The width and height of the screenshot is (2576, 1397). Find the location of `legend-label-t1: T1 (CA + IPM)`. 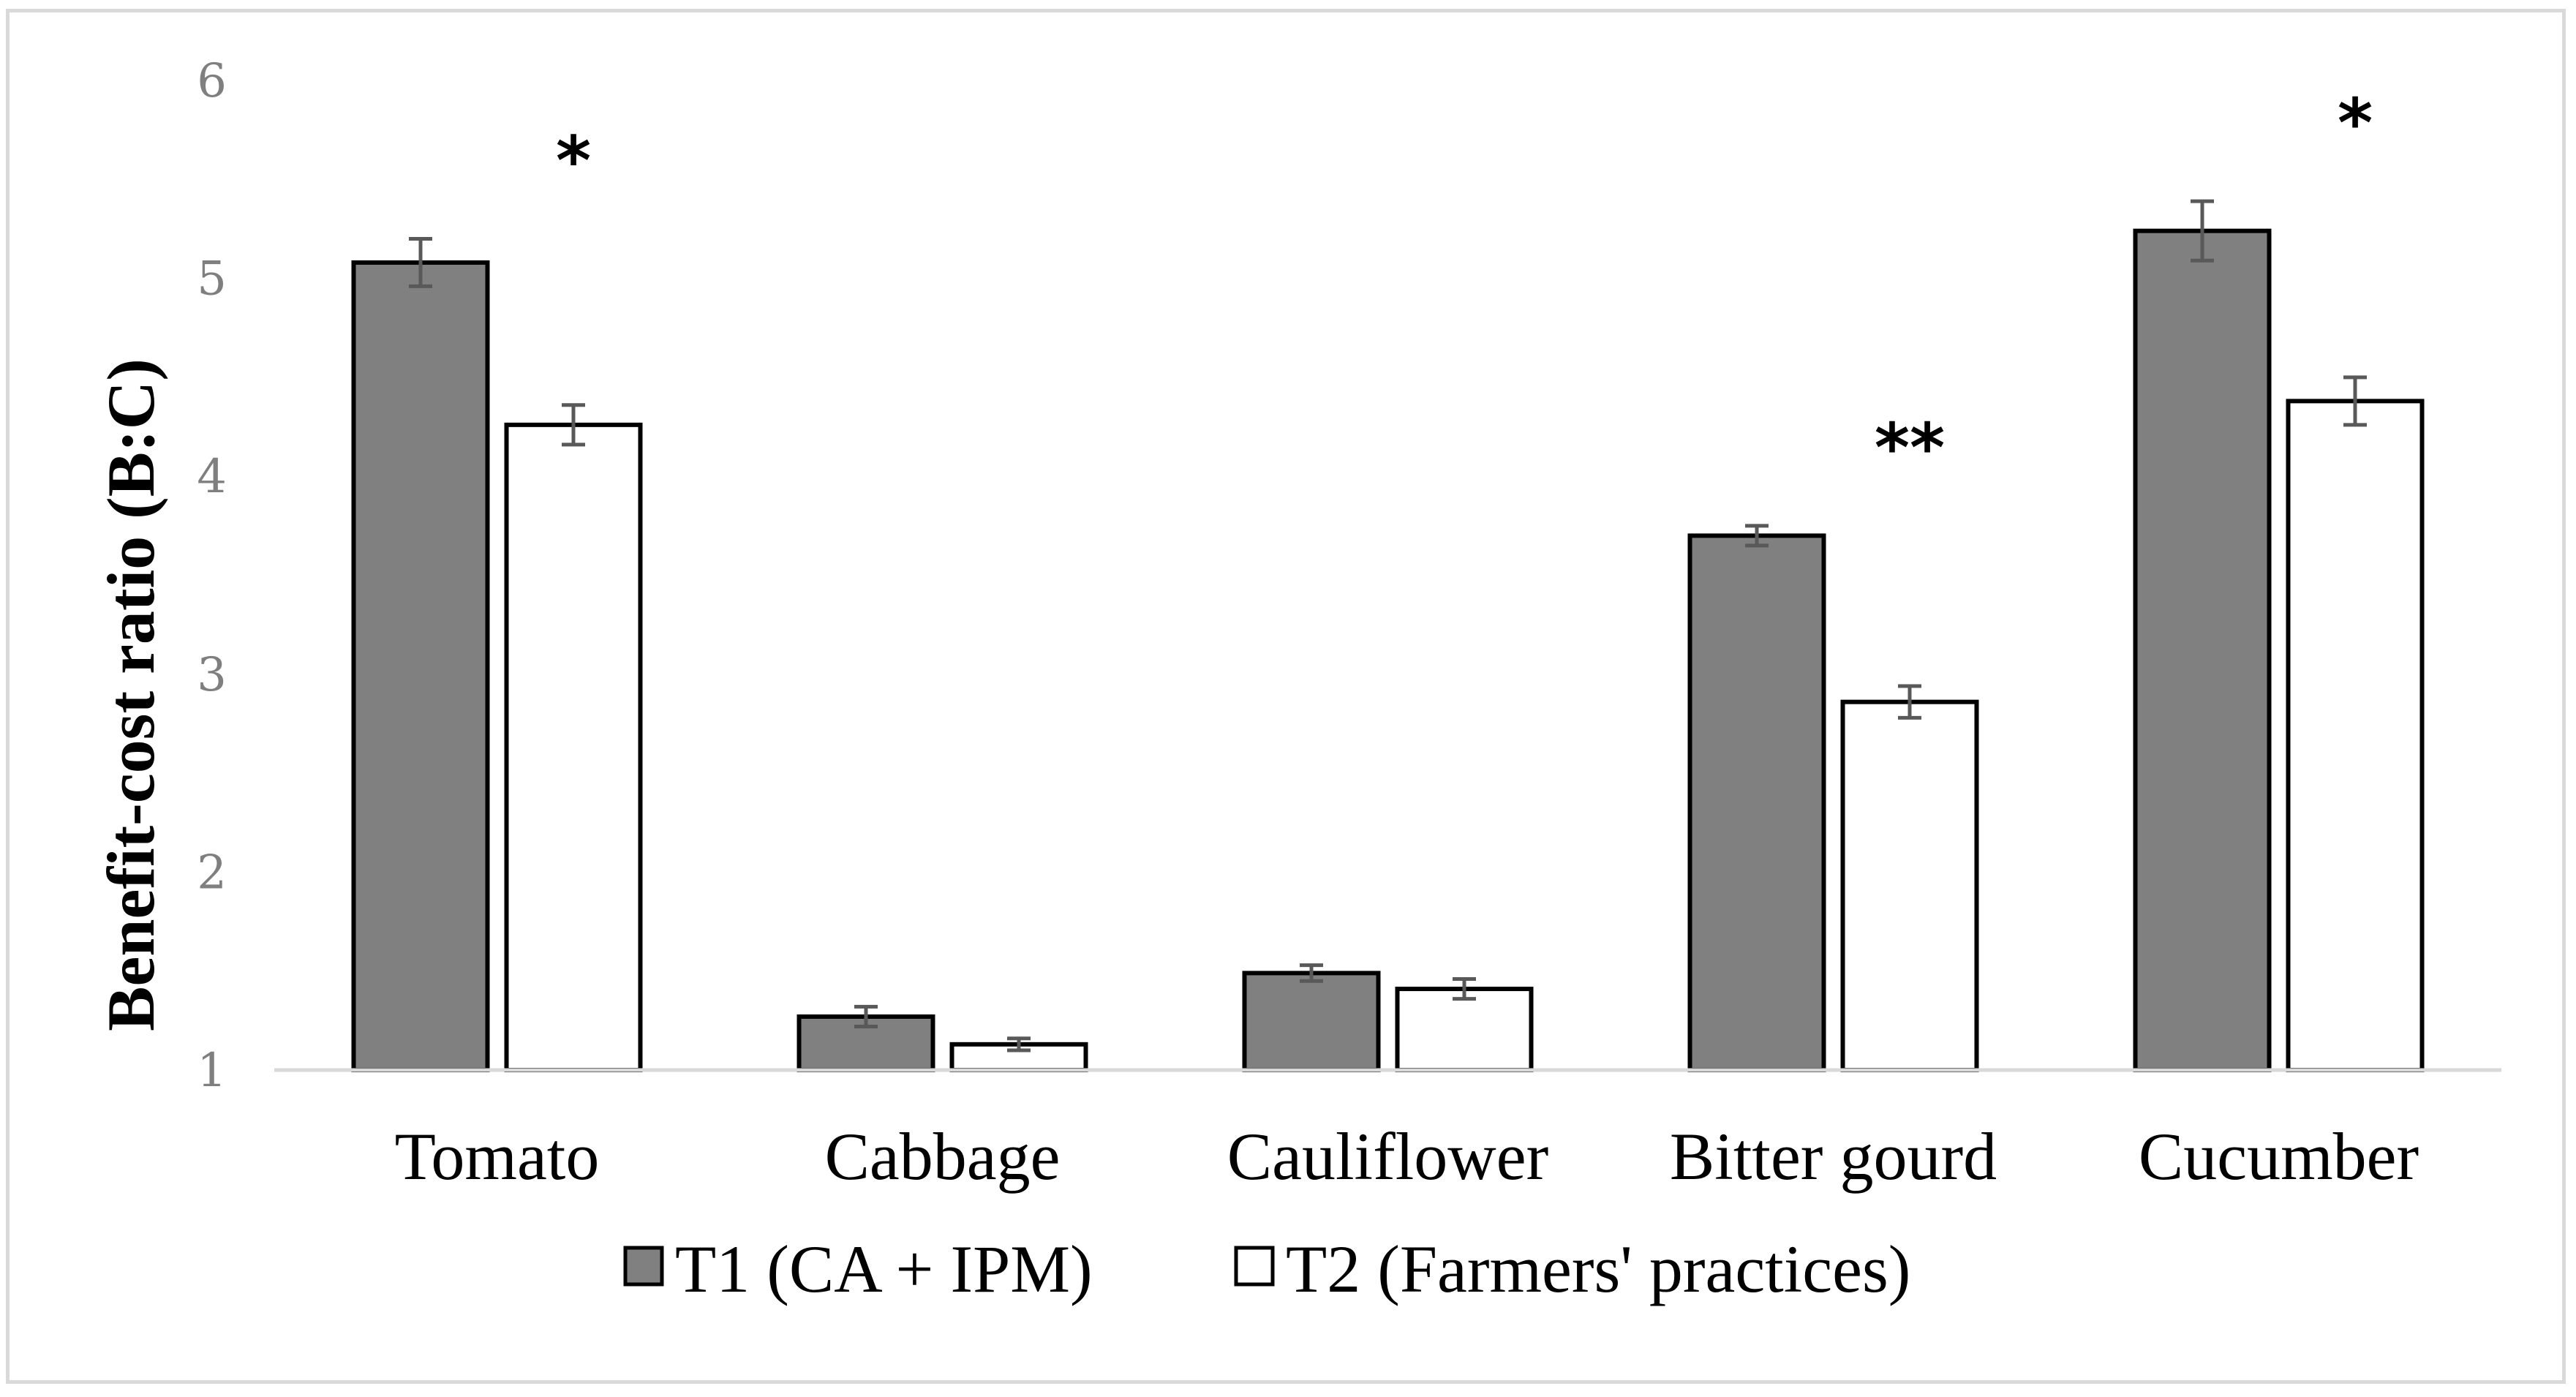

legend-label-t1: T1 (CA + IPM) is located at coordinates (884, 1269).